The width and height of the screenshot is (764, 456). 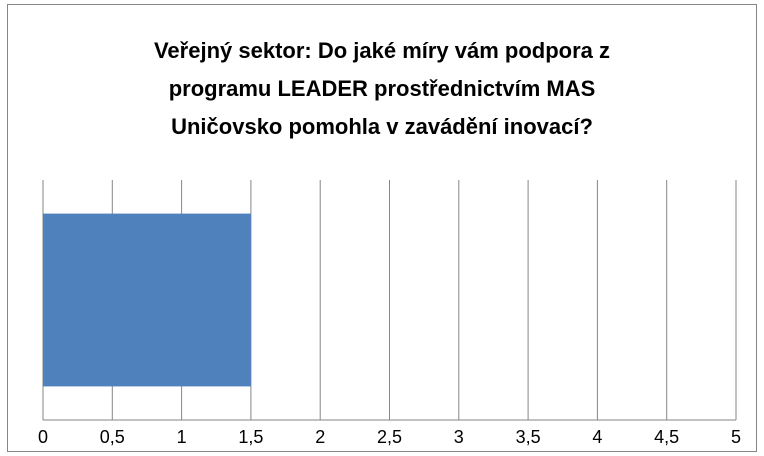 I want to click on x-tick-label: 1,5, so click(x=250, y=437).